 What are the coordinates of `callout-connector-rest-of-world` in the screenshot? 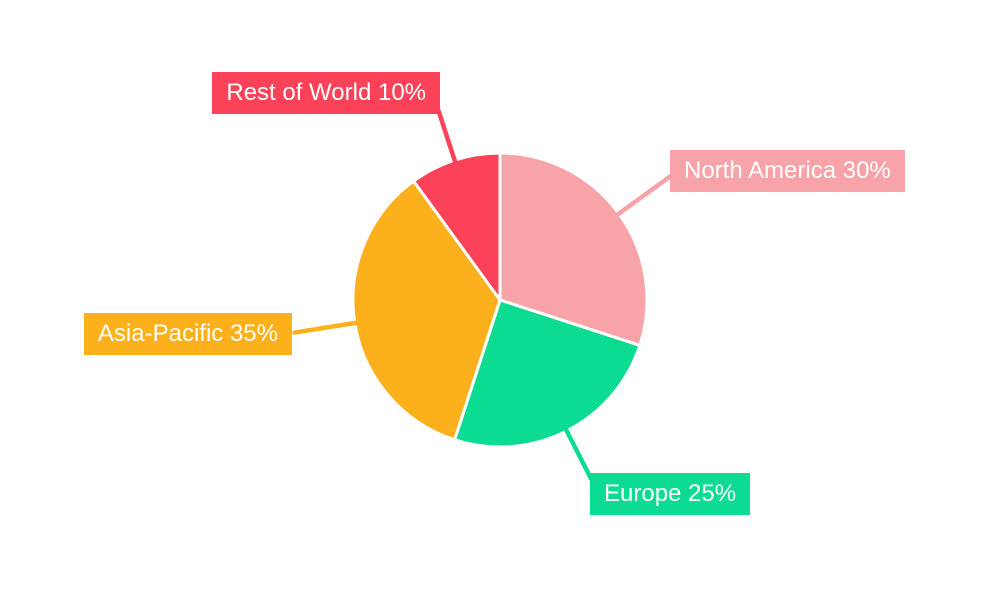 It's located at (447, 137).